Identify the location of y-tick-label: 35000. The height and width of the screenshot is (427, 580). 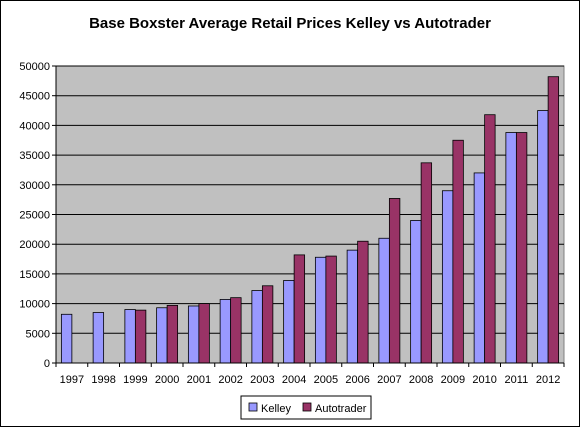
(34, 156).